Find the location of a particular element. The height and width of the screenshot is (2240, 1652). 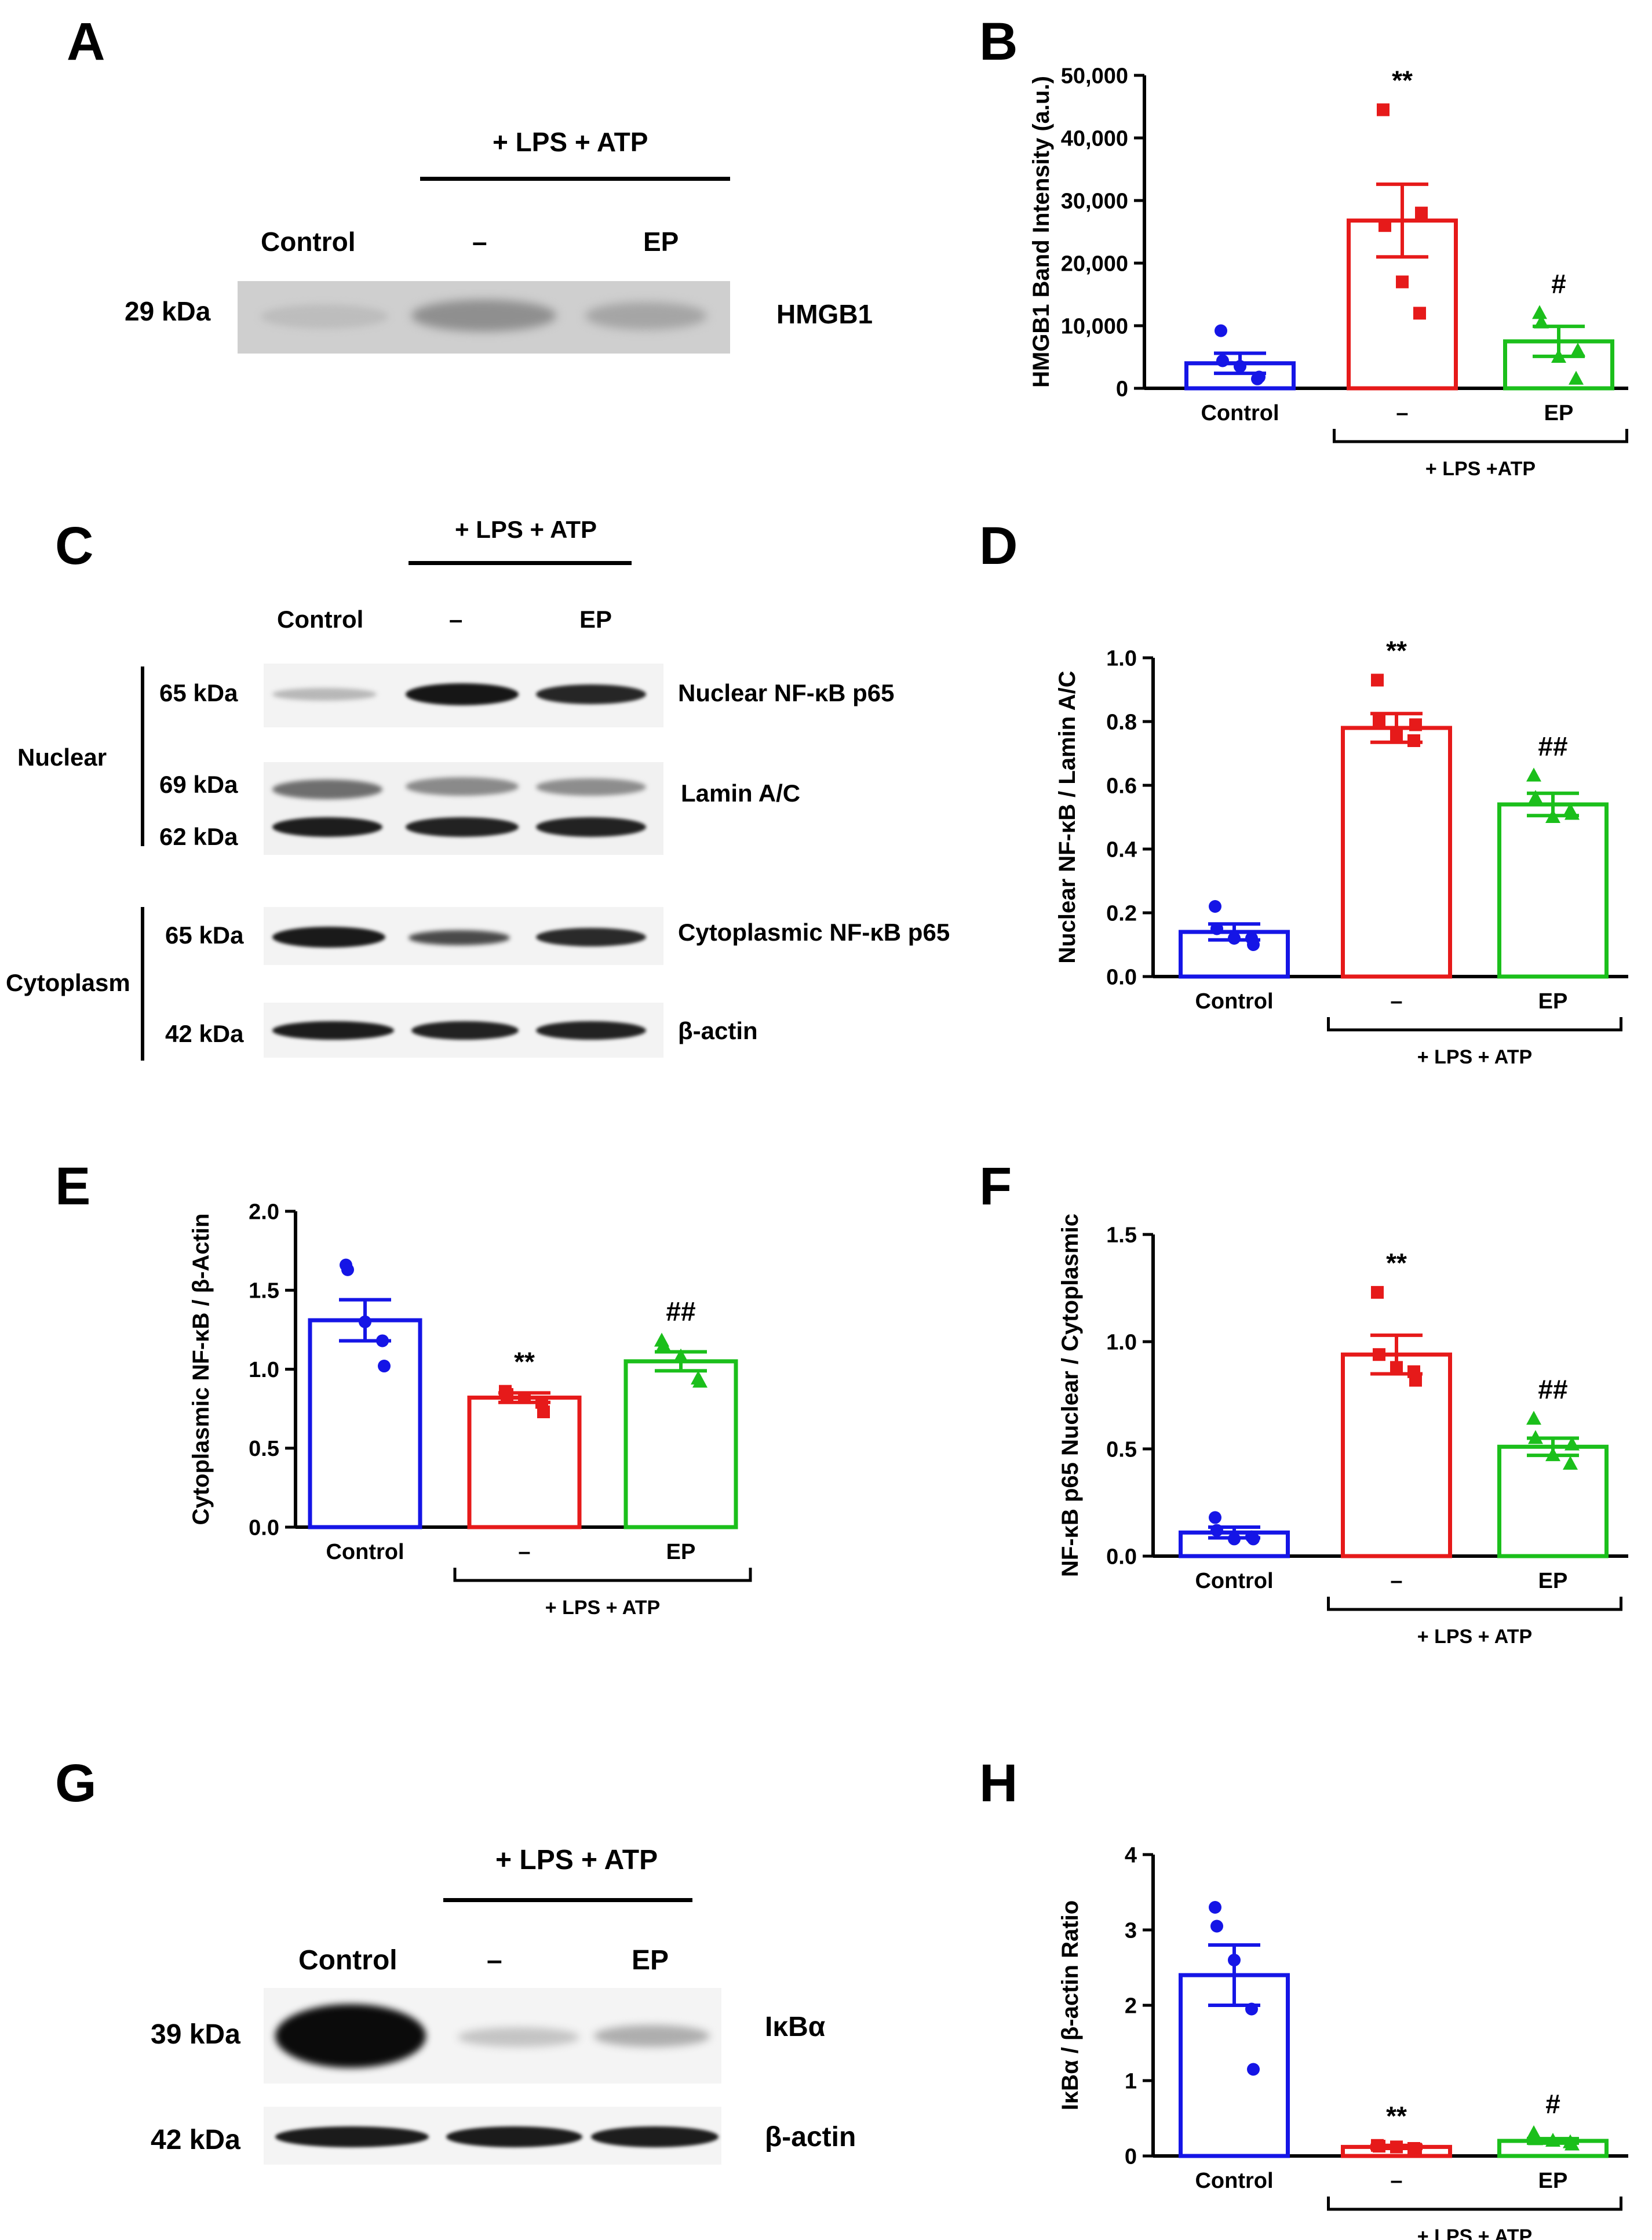

y-tick-label-e-4: 2.0 is located at coordinates (264, 1212).